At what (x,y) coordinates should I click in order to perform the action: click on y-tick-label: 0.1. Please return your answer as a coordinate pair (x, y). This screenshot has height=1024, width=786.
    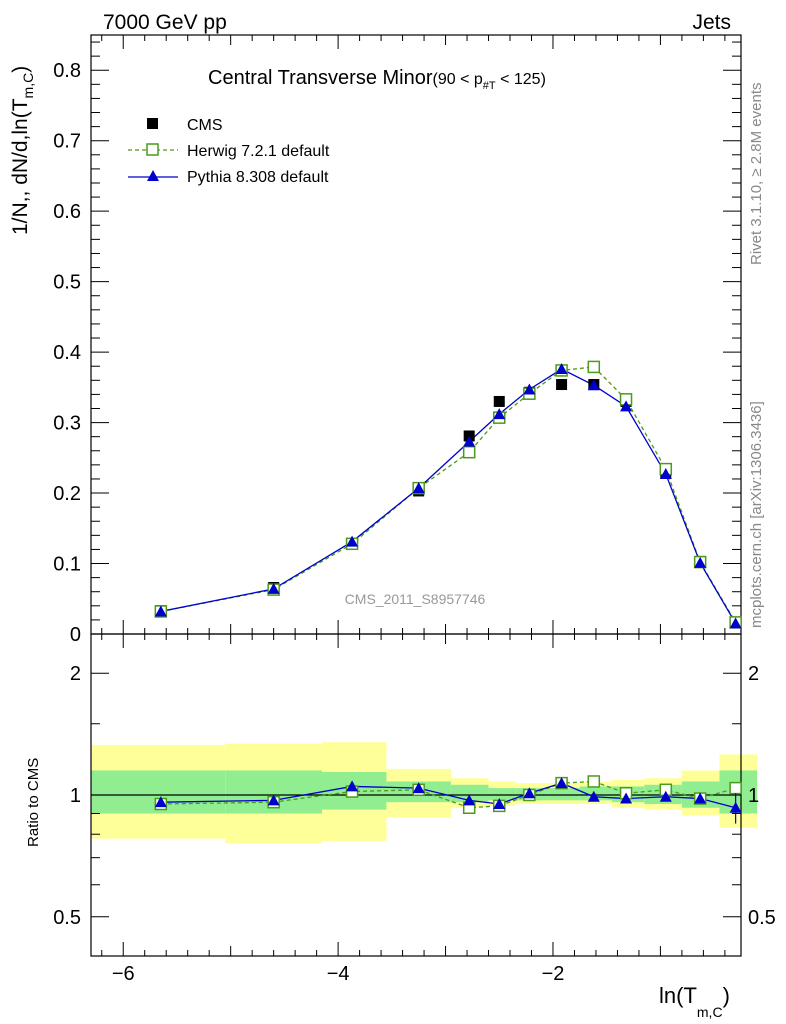
    Looking at the image, I should click on (67, 565).